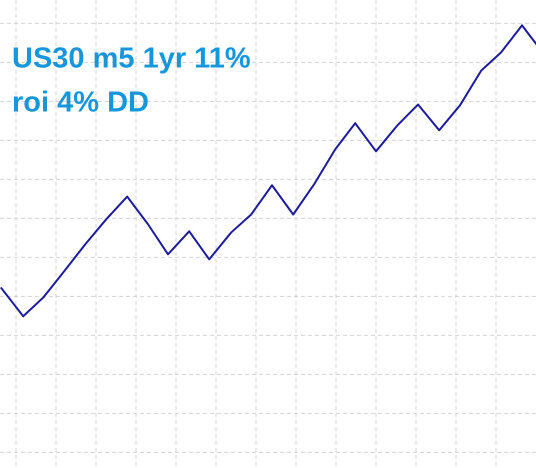 Image resolution: width=536 pixels, height=468 pixels. I want to click on annotation: US30 m5 1yr 11%, so click(131, 59).